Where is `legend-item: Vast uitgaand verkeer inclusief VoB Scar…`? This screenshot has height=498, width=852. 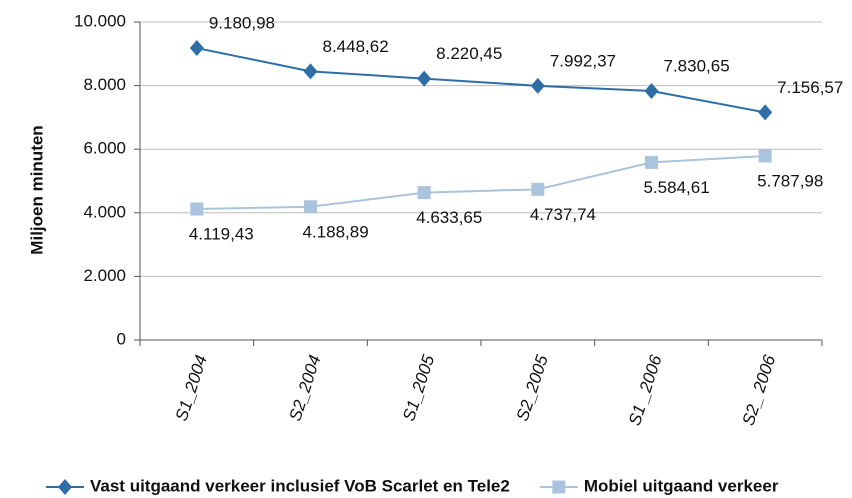 legend-item: Vast uitgaand verkeer inclusief VoB Scar… is located at coordinates (278, 485).